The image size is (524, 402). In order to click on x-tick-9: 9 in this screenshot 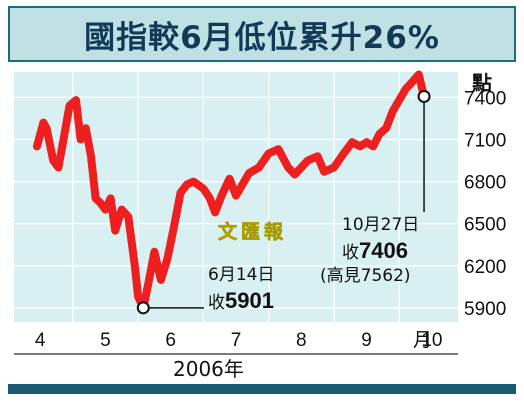, I will do `click(366, 340)`.